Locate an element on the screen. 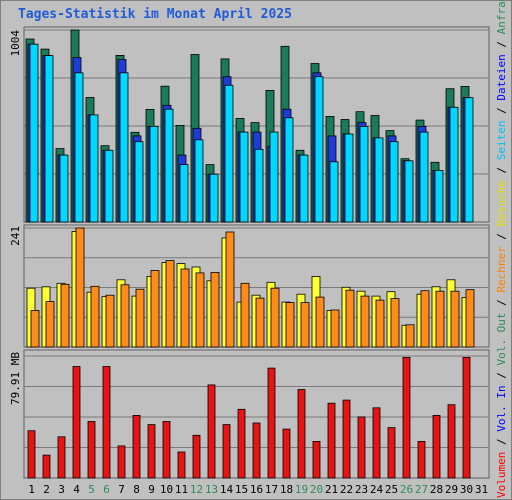 This screenshot has height=500, width=512. x-tick-label-day-12: 12 is located at coordinates (196, 489).